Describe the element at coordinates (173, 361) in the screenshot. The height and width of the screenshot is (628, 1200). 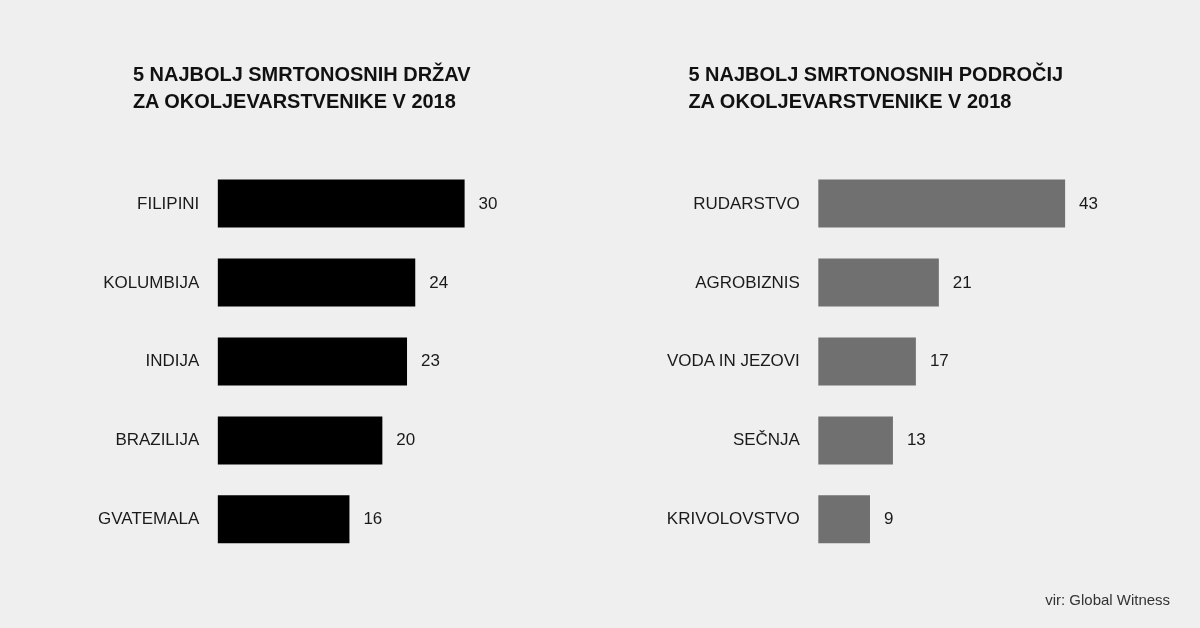
I see `y-tick-label: INDIJA` at that location.